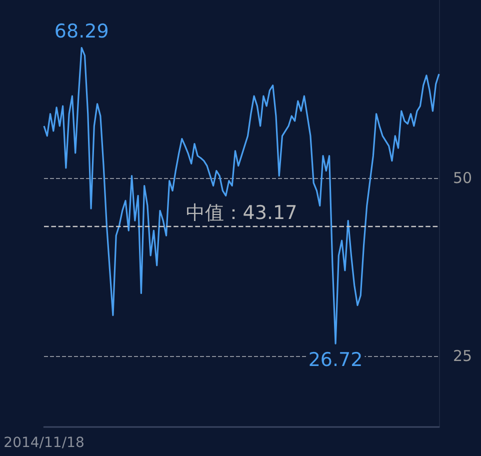 This screenshot has height=456, width=481. Describe the element at coordinates (335, 360) in the screenshot. I see `data-label: 26.72` at that location.